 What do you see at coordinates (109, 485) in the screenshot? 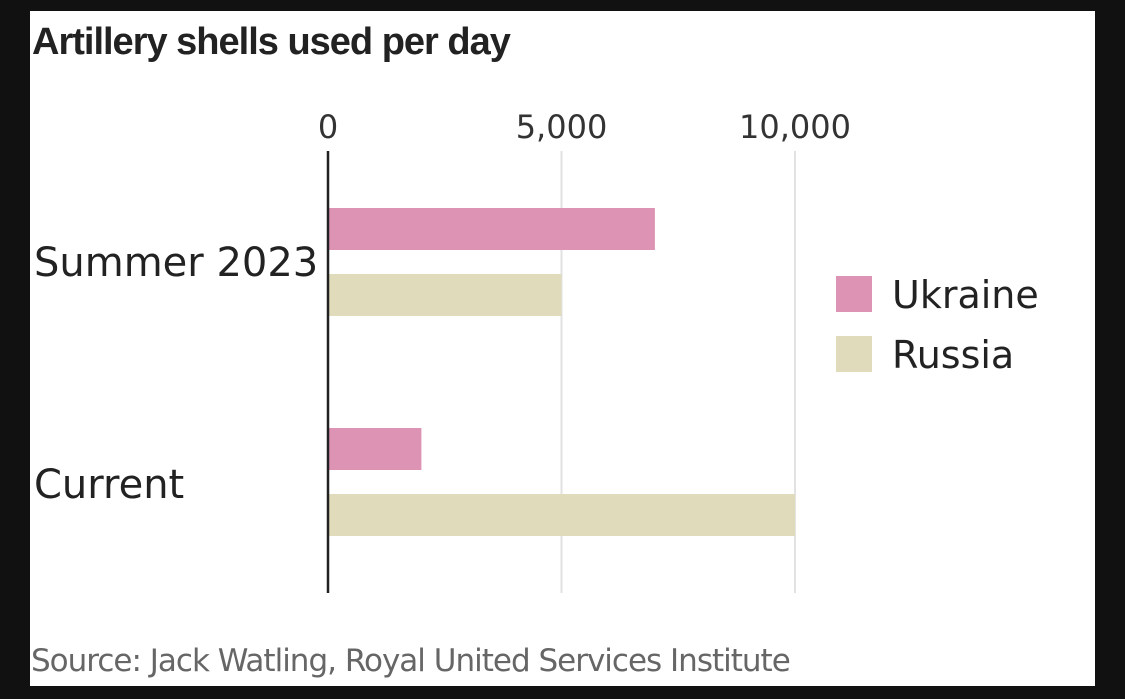
I see `category-label: Current` at bounding box center [109, 485].